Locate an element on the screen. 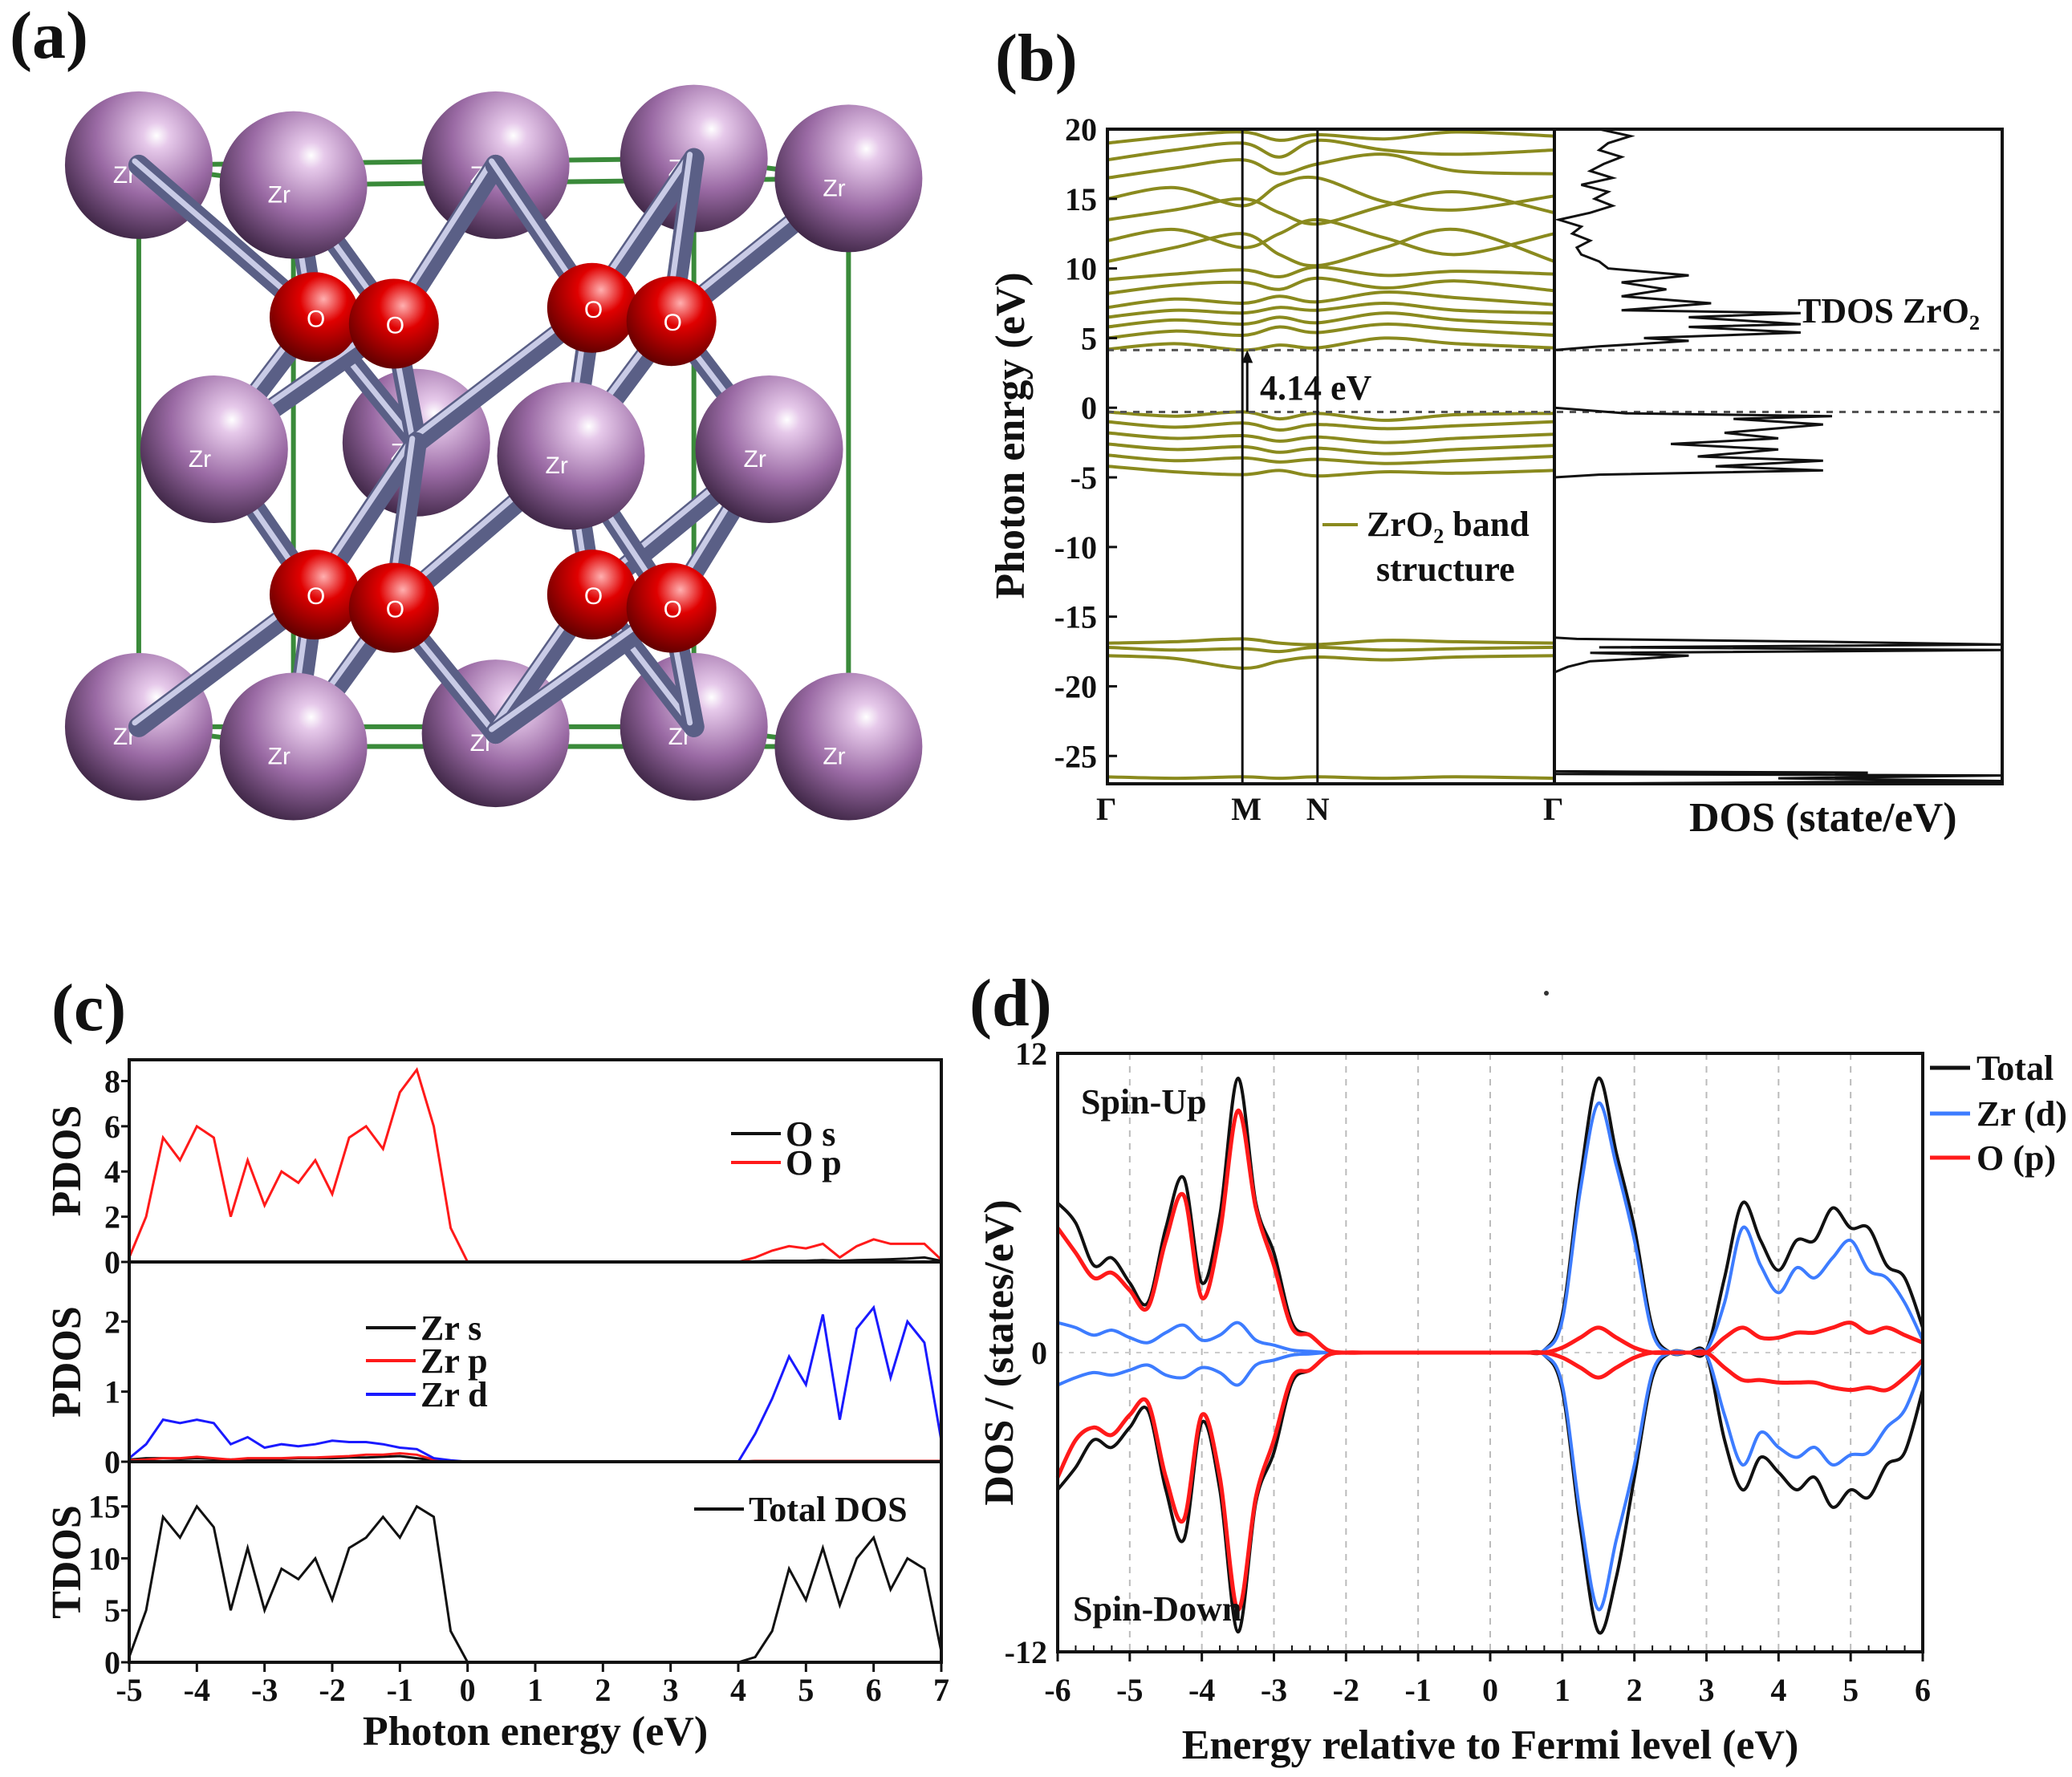 The image size is (2072, 1777). x-tick-label: -4 is located at coordinates (1201, 1690).